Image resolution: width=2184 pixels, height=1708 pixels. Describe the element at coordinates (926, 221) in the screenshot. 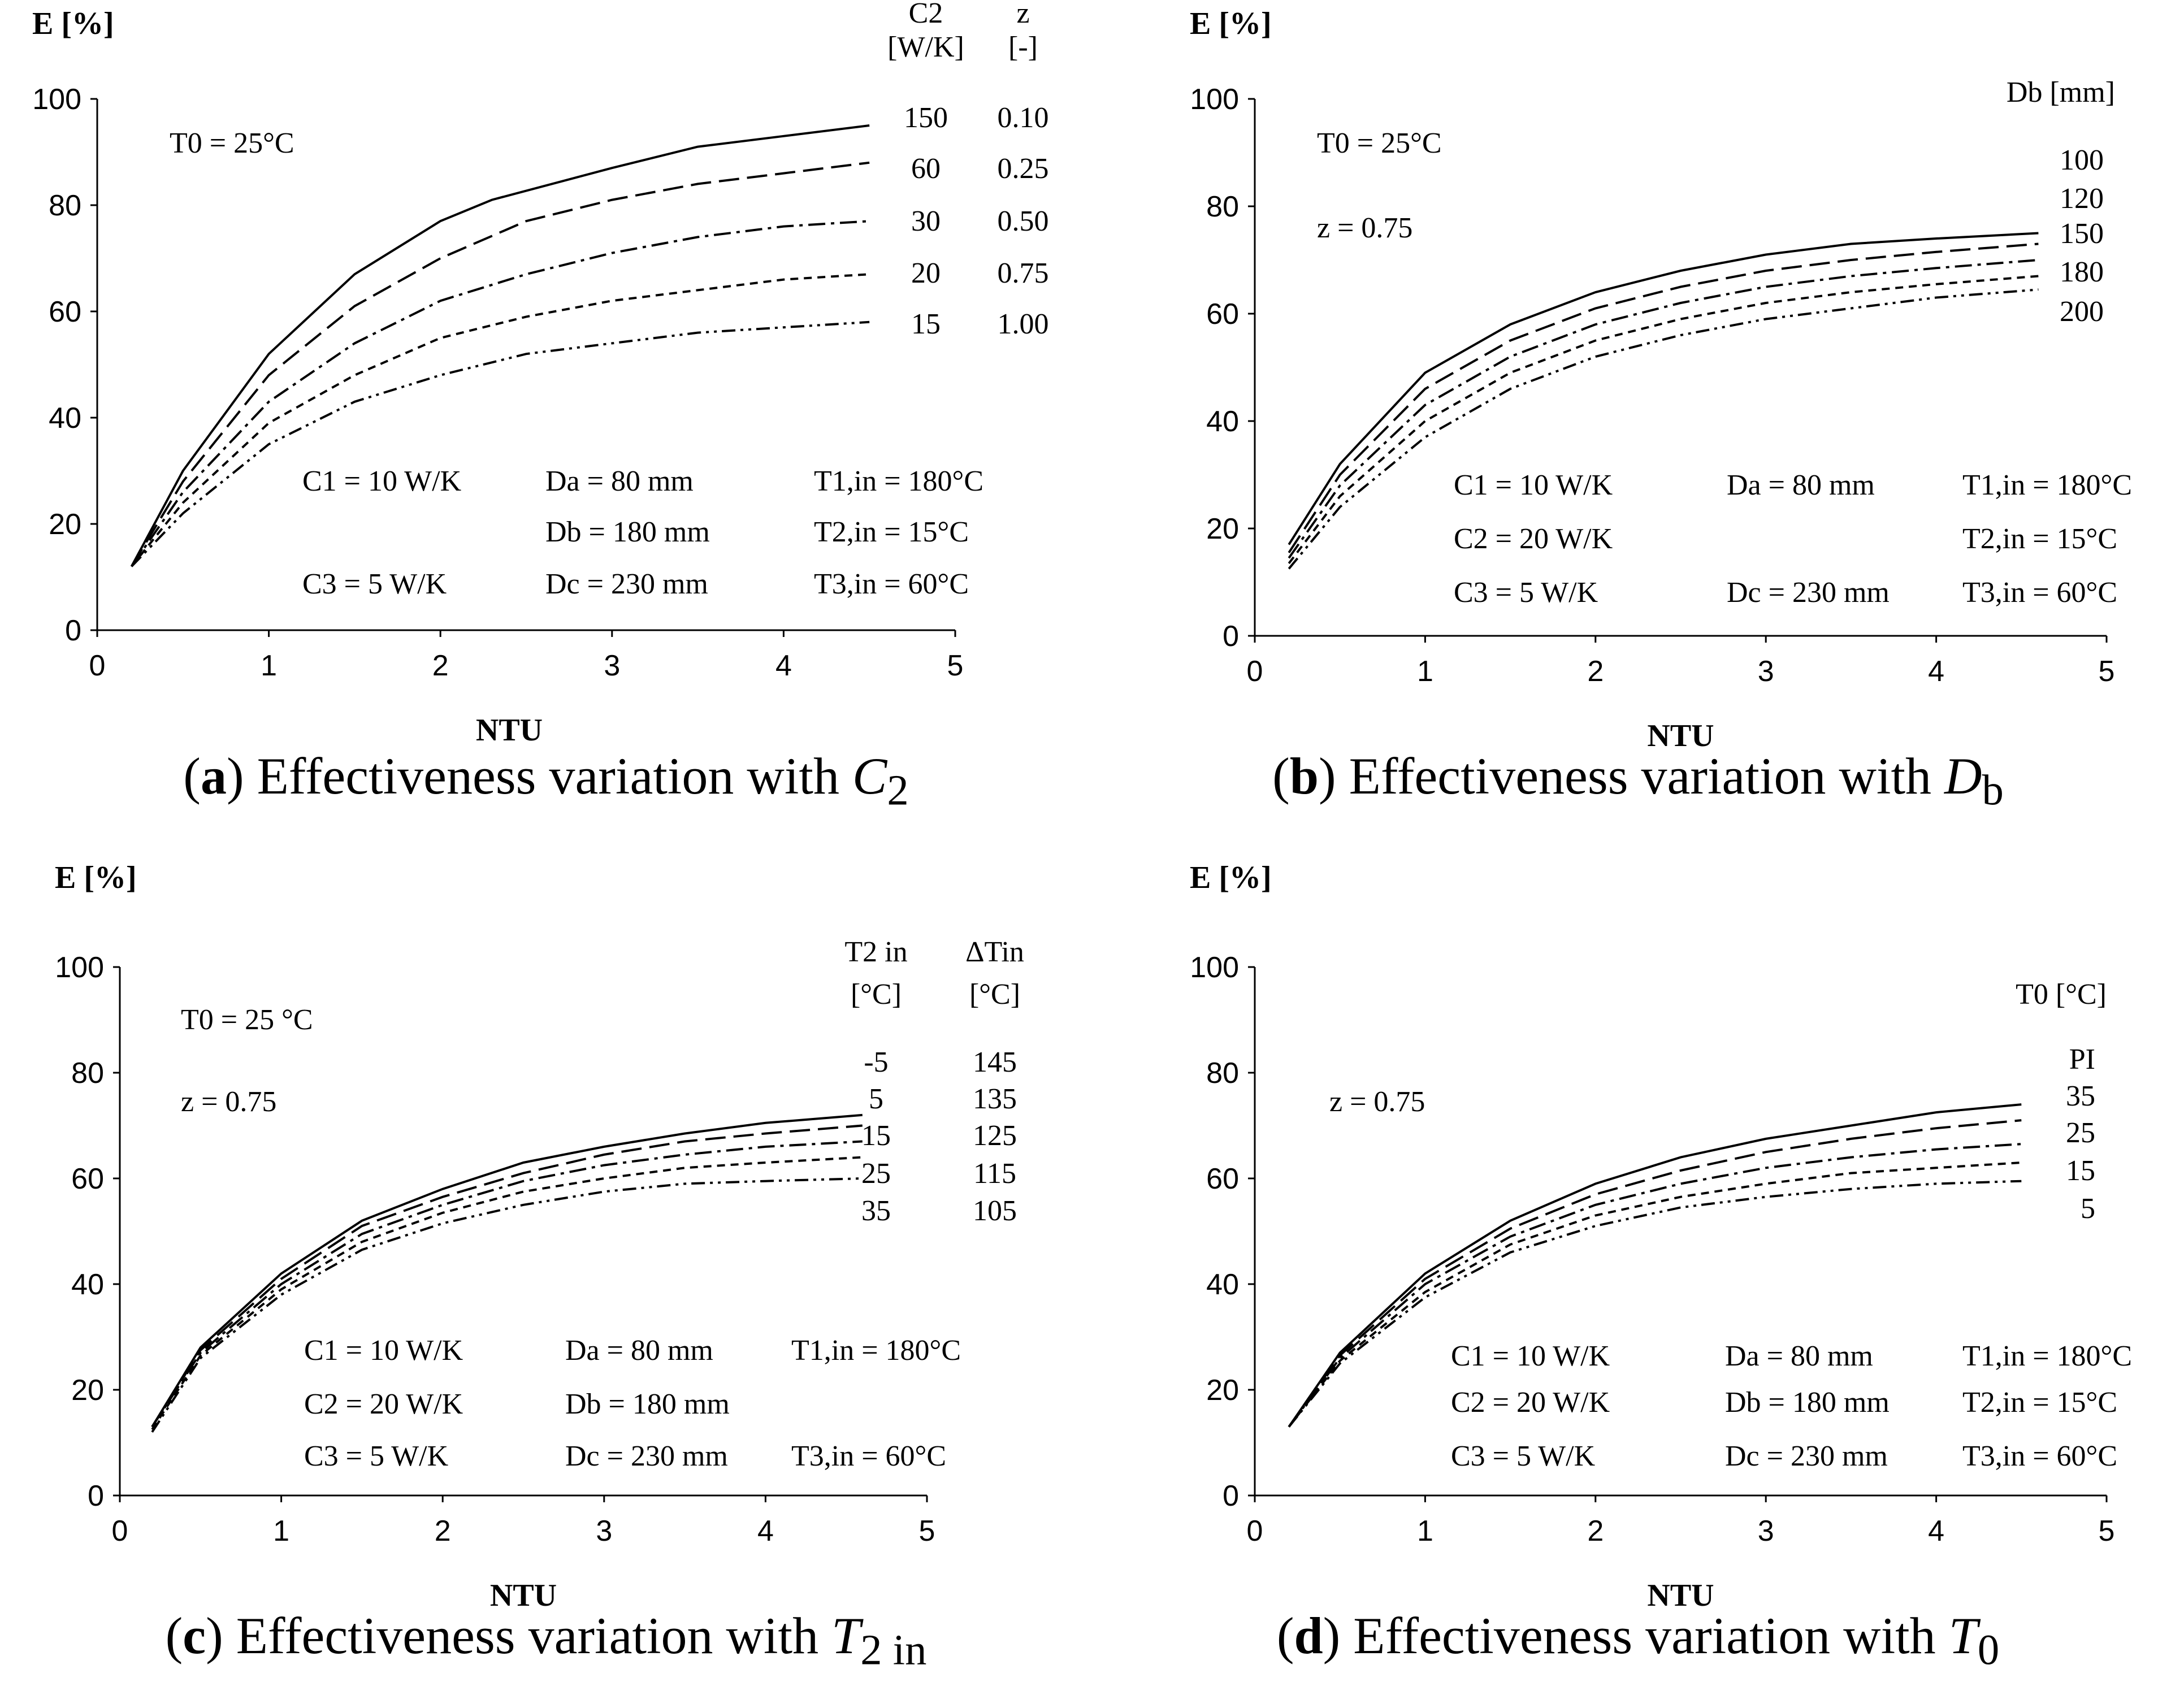

I see `legend-entry: 30` at that location.